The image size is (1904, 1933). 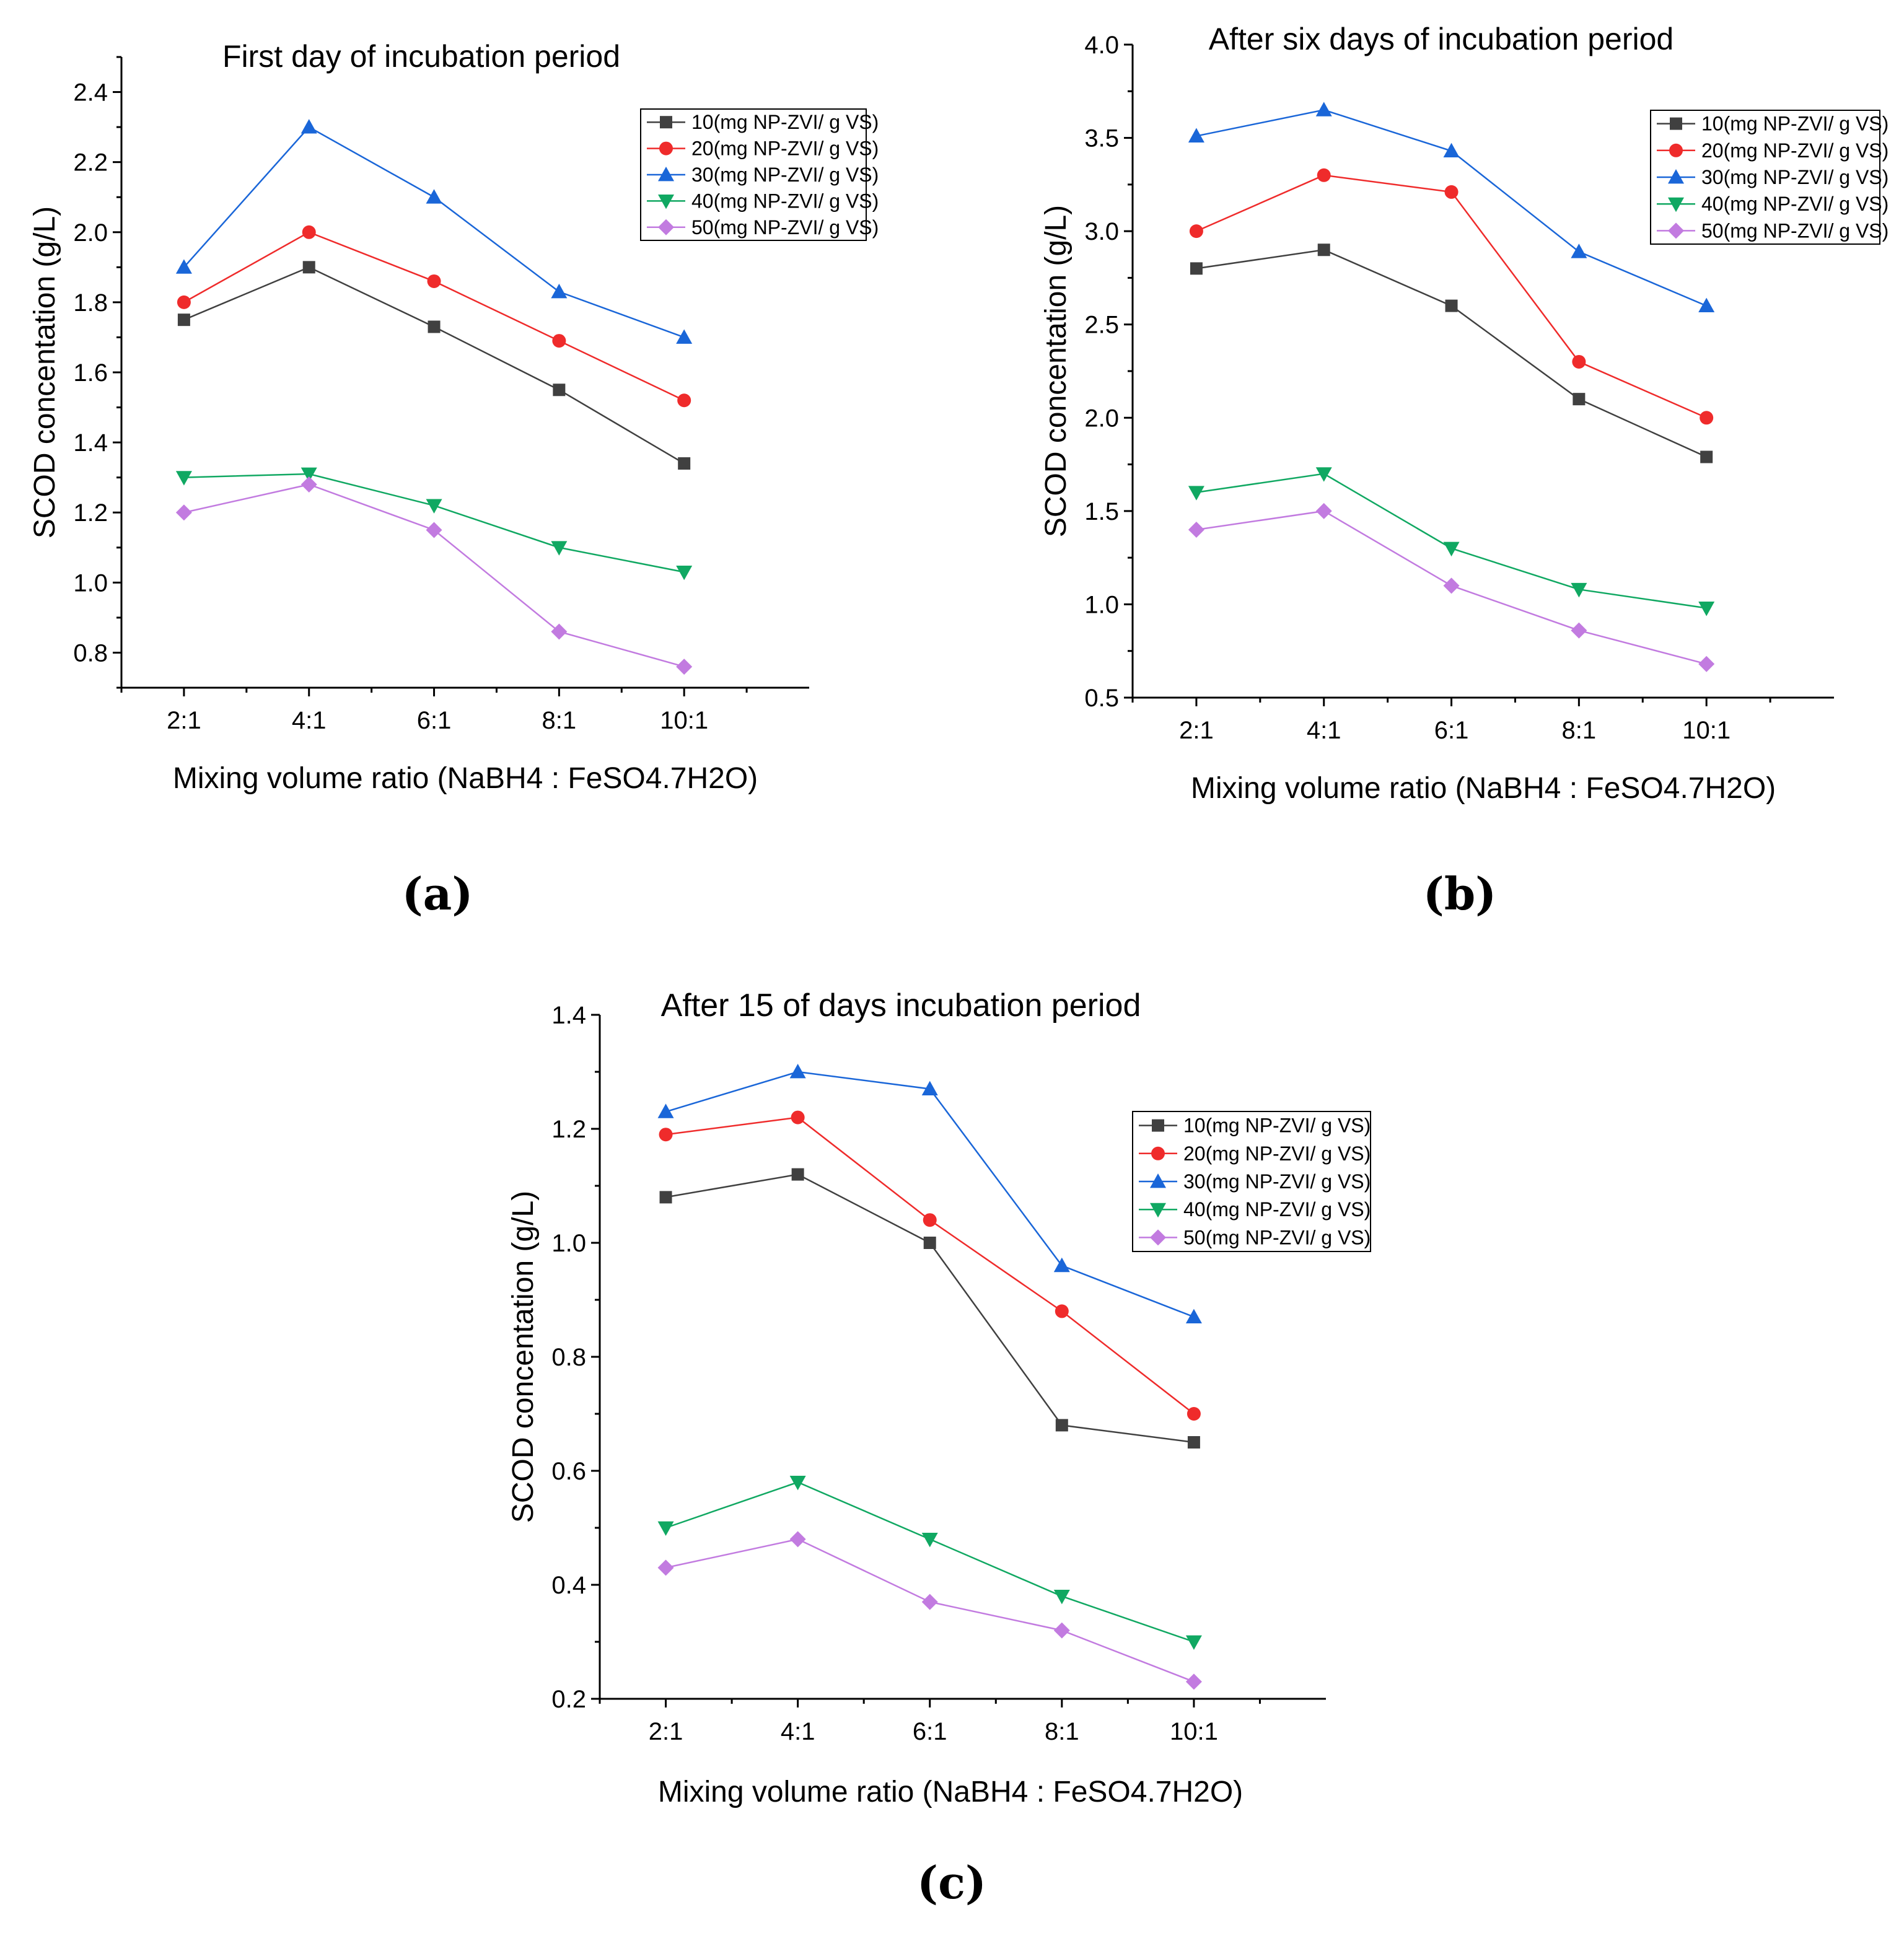 What do you see at coordinates (184, 720) in the screenshot?
I see `x-tick-label-a: 2:1` at bounding box center [184, 720].